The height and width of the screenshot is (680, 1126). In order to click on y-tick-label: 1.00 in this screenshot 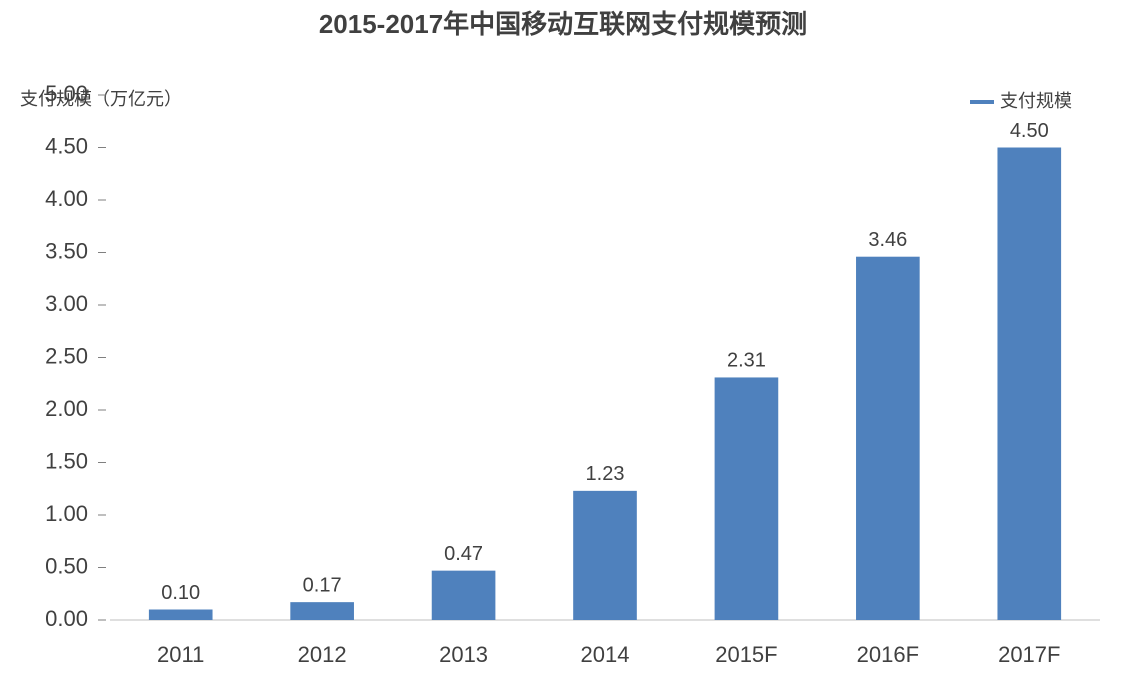, I will do `click(66, 513)`.